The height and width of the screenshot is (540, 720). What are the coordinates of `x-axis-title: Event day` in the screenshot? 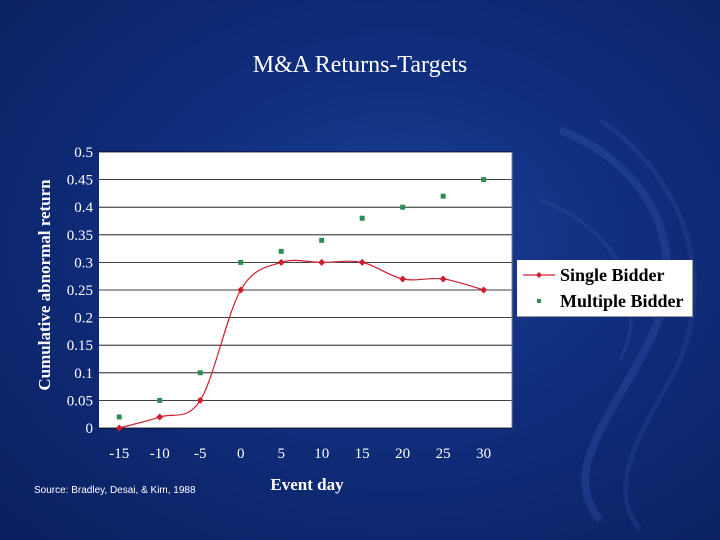 It's located at (307, 484).